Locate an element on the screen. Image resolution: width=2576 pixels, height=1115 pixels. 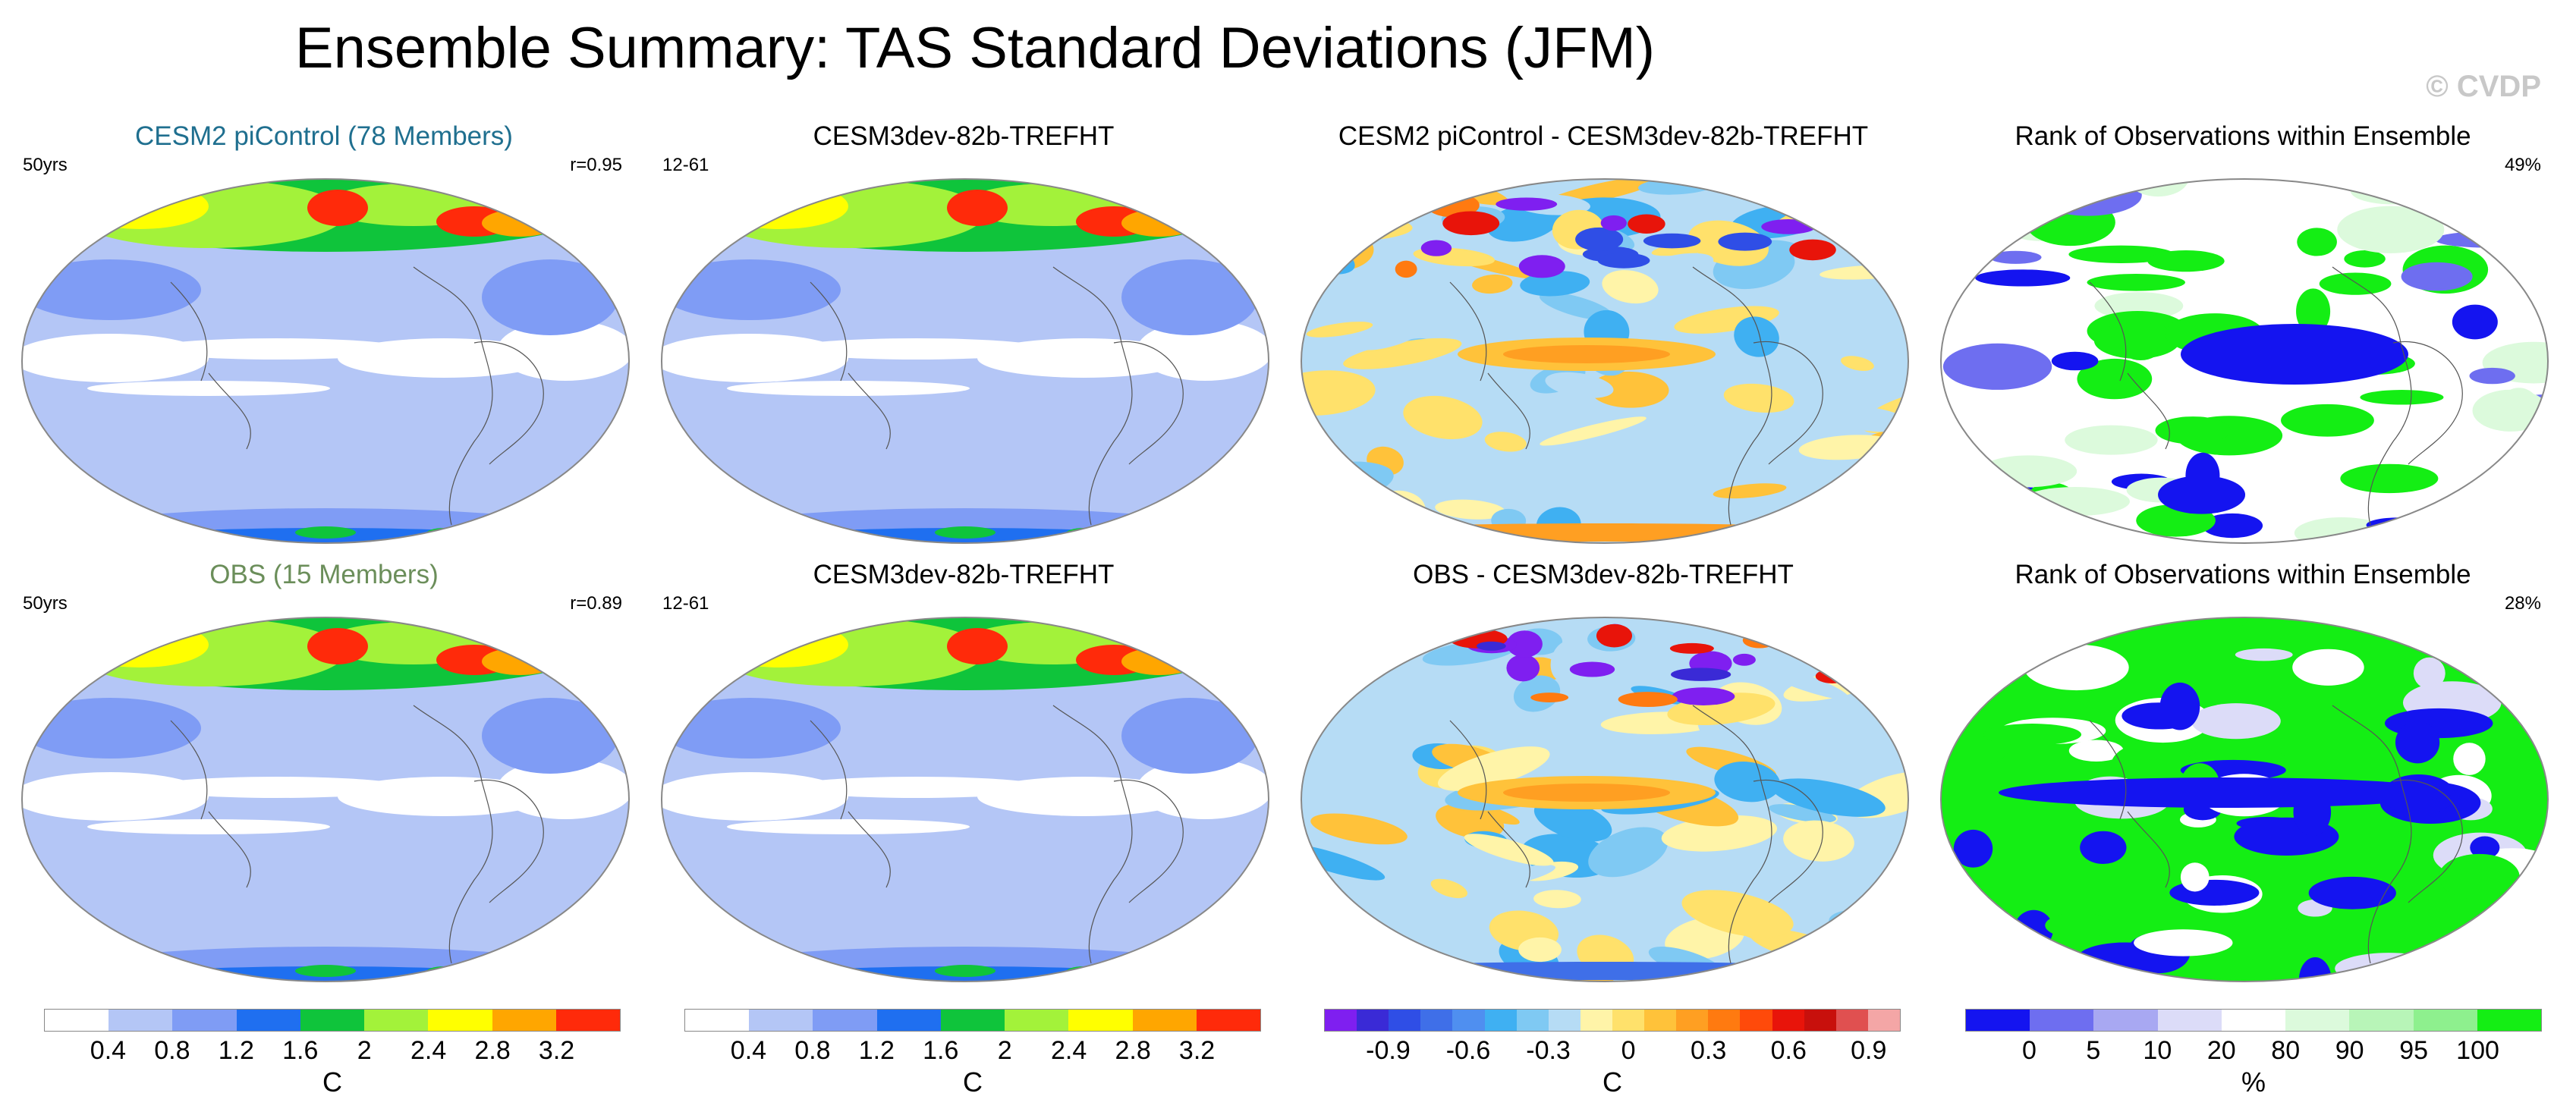
panel-period-label: 12-61 is located at coordinates (685, 165).